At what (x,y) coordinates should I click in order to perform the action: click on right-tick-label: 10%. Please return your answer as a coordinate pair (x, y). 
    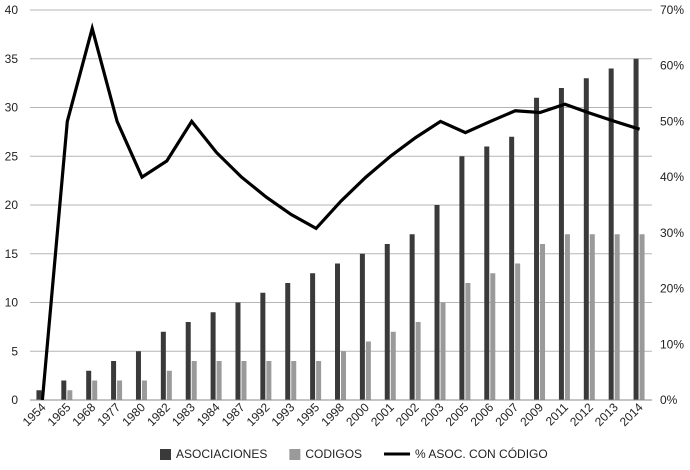
    Looking at the image, I should click on (672, 344).